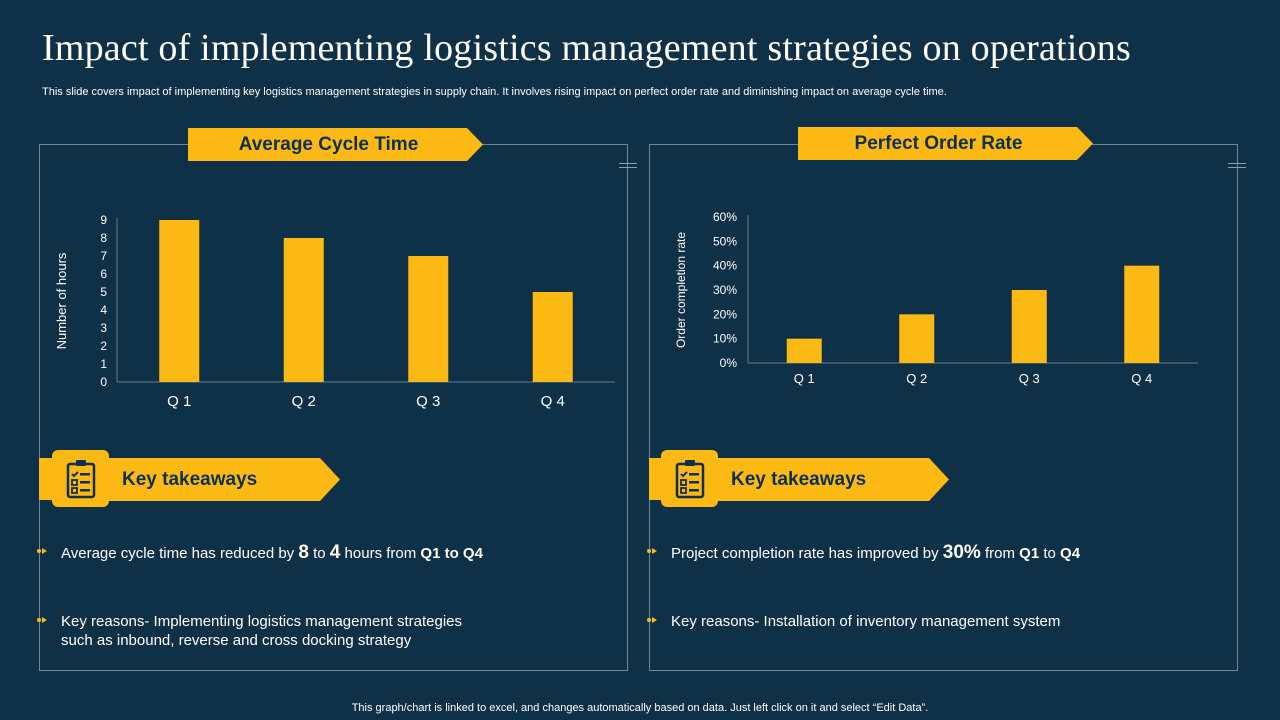 This screenshot has height=720, width=1280. What do you see at coordinates (103, 328) in the screenshot?
I see `y-tick-label: 3` at bounding box center [103, 328].